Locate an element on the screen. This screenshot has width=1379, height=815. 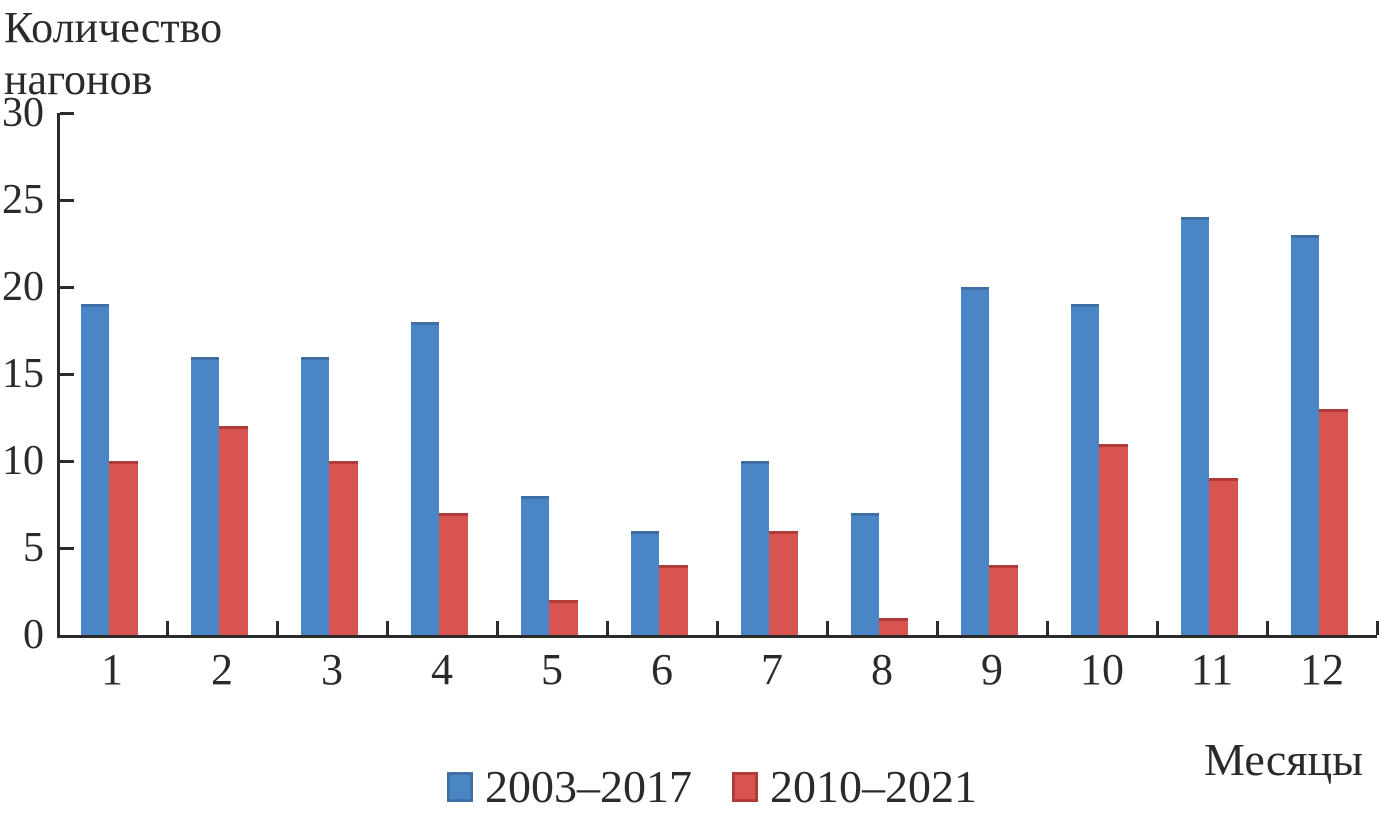
x-axis-tick-label: 9 is located at coordinates (992, 669).